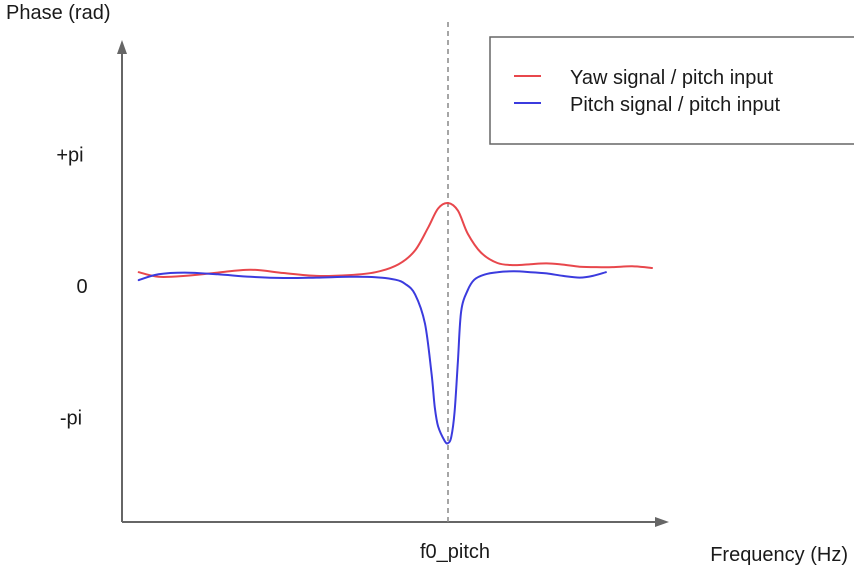  I want to click on x-tick-label: f0_pitch, so click(455, 552).